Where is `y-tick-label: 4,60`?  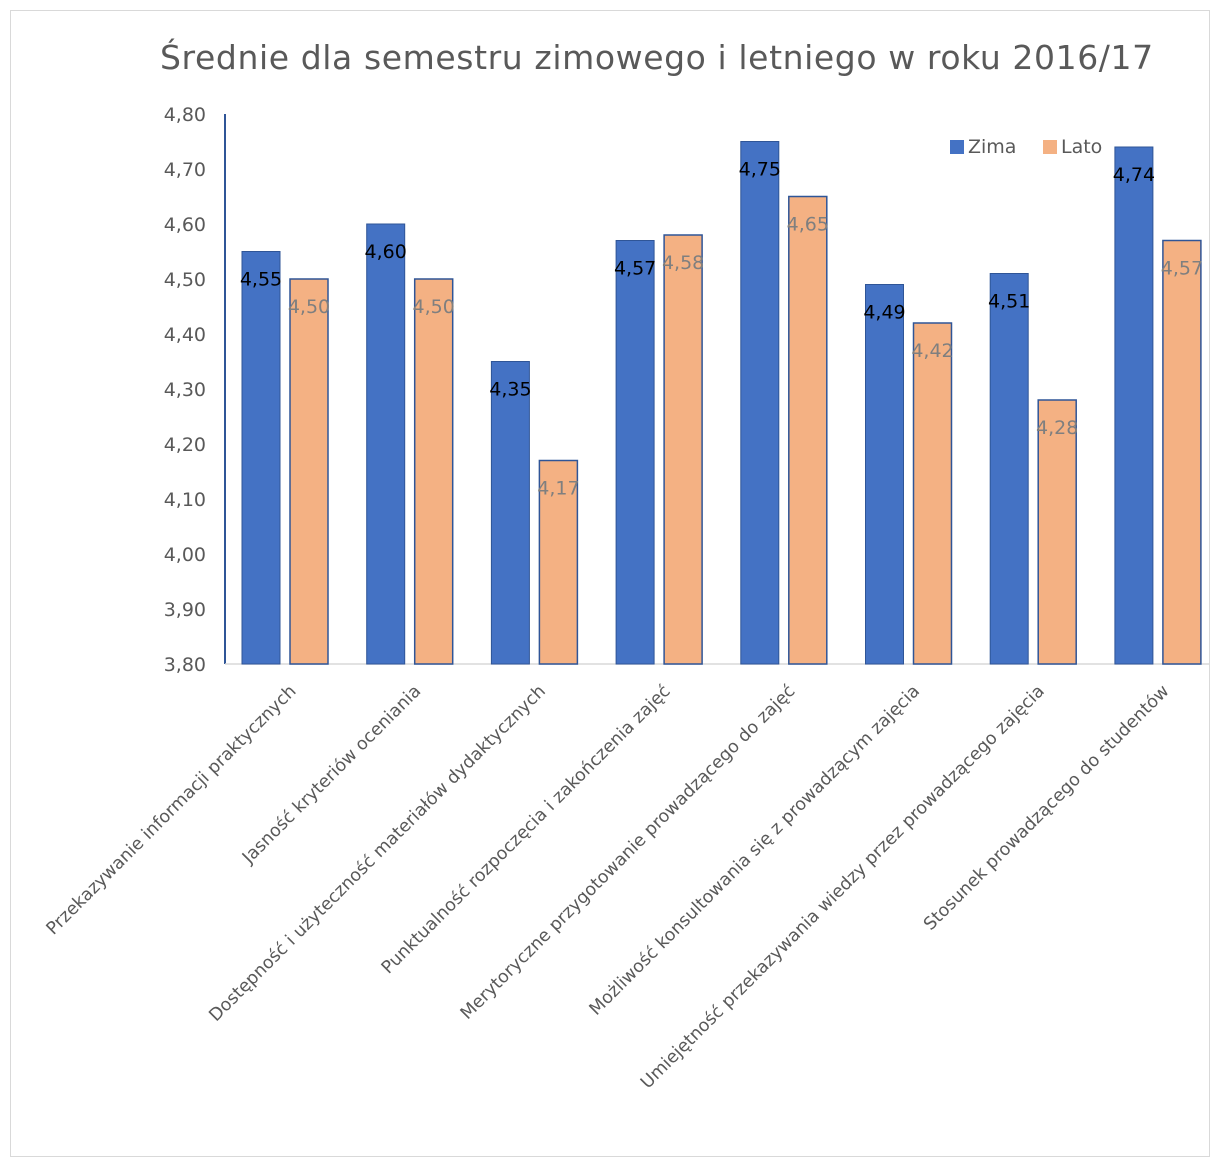 y-tick-label: 4,60 is located at coordinates (185, 225).